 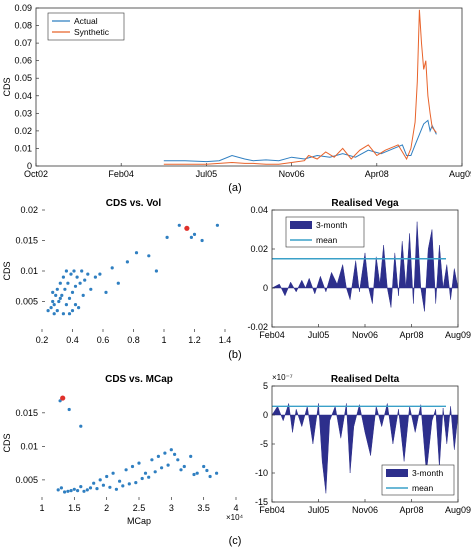 I want to click on y-tick-label: 0.05, so click(x=23, y=78).